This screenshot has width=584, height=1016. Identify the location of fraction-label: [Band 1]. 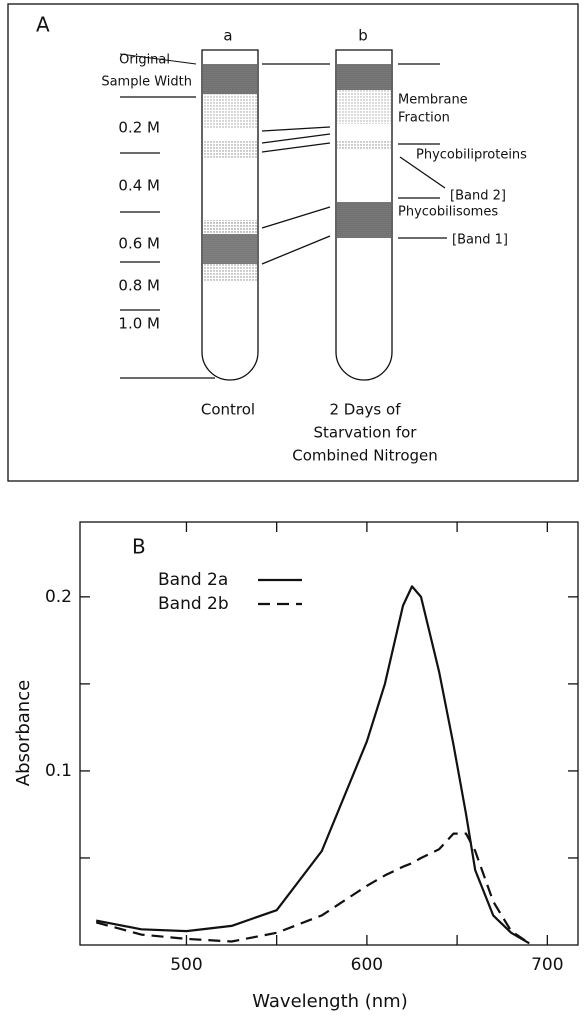
(480, 240).